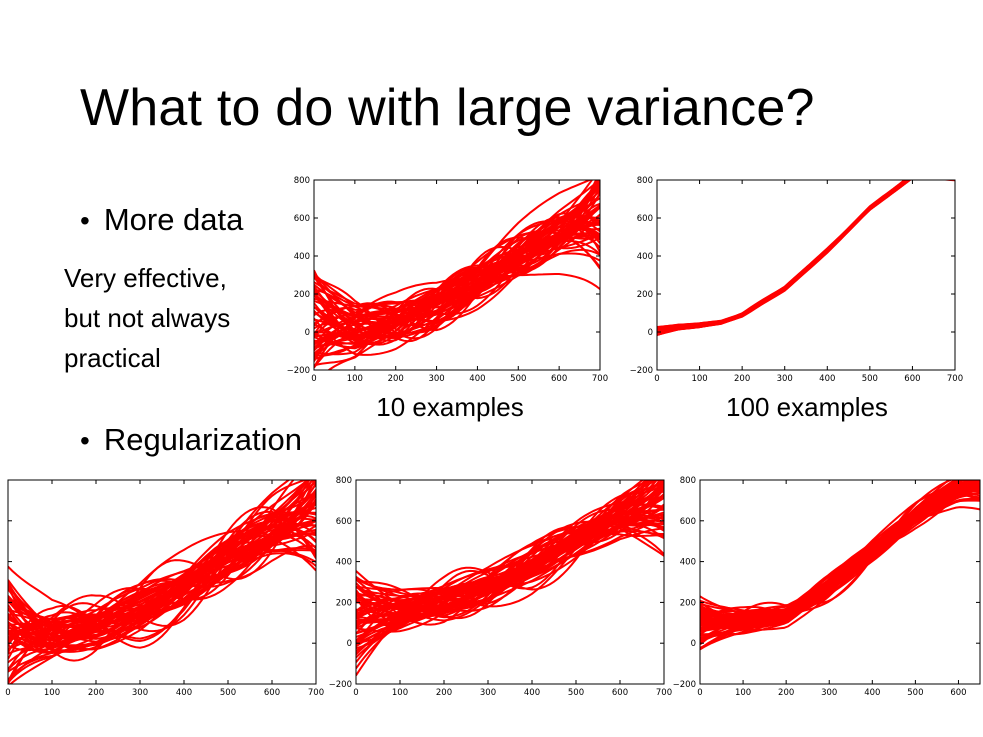  I want to click on bullet-more-data: • More data, so click(161, 219).